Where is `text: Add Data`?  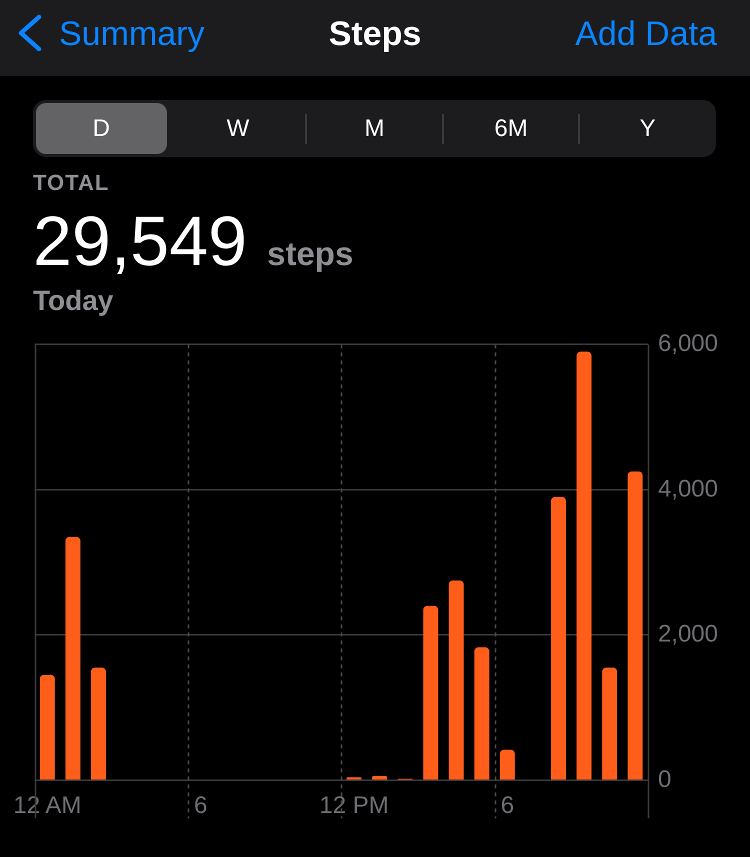 text: Add Data is located at coordinates (646, 34).